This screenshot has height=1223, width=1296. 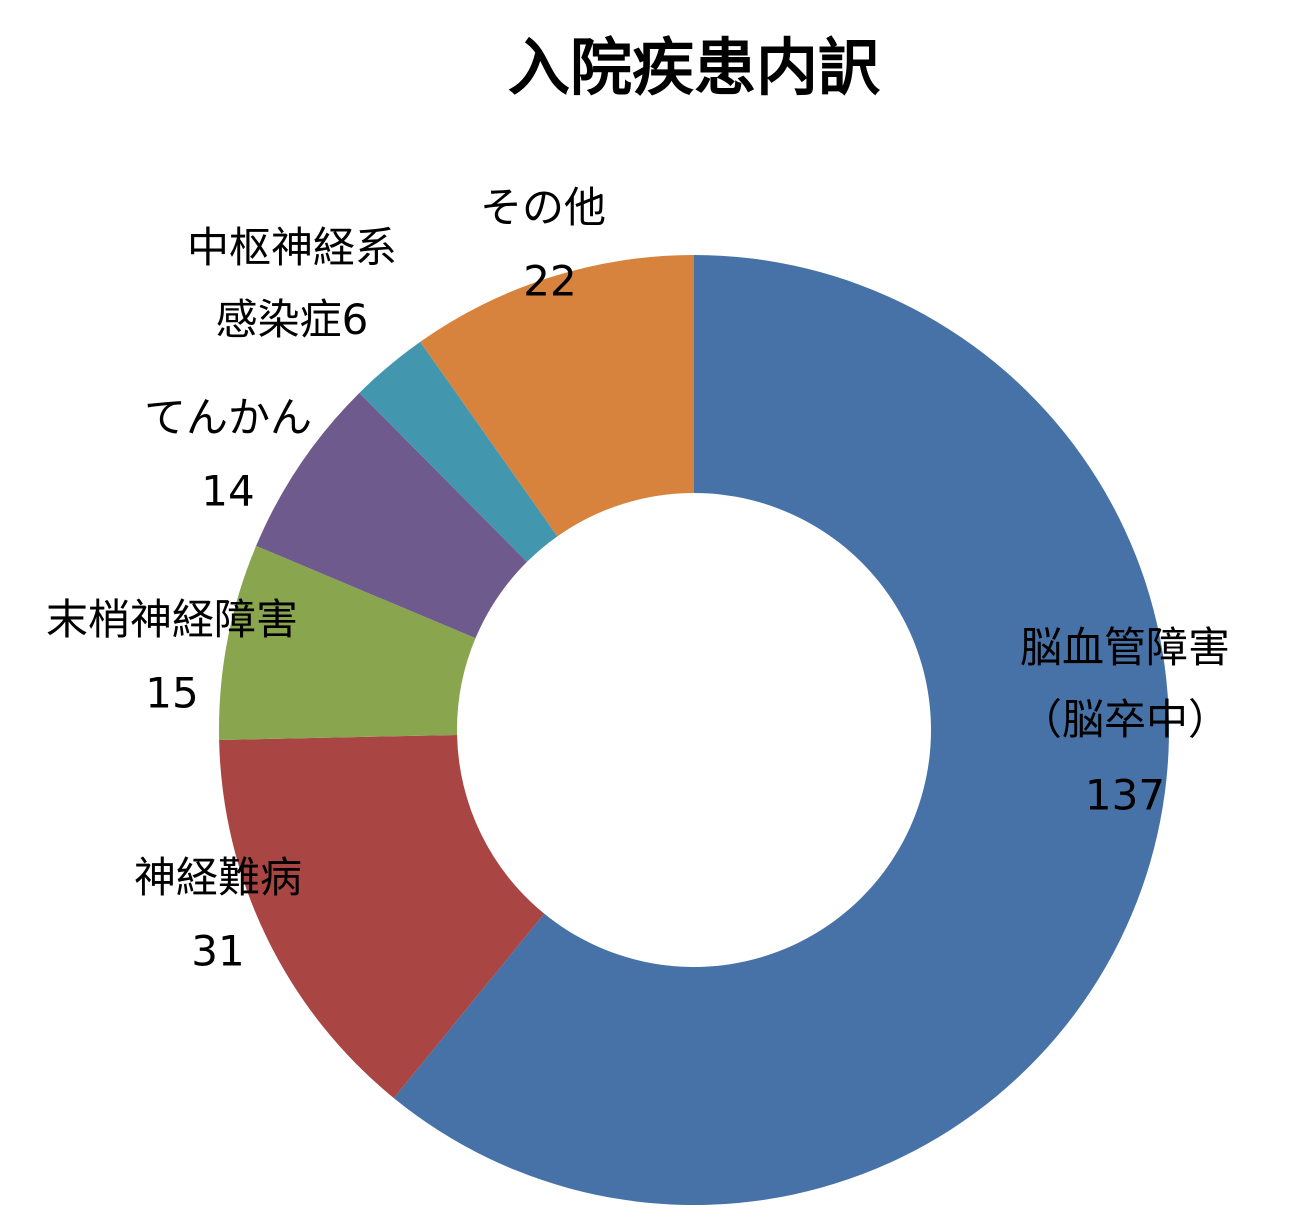 I want to click on category-label: 神経難病, so click(x=218, y=877).